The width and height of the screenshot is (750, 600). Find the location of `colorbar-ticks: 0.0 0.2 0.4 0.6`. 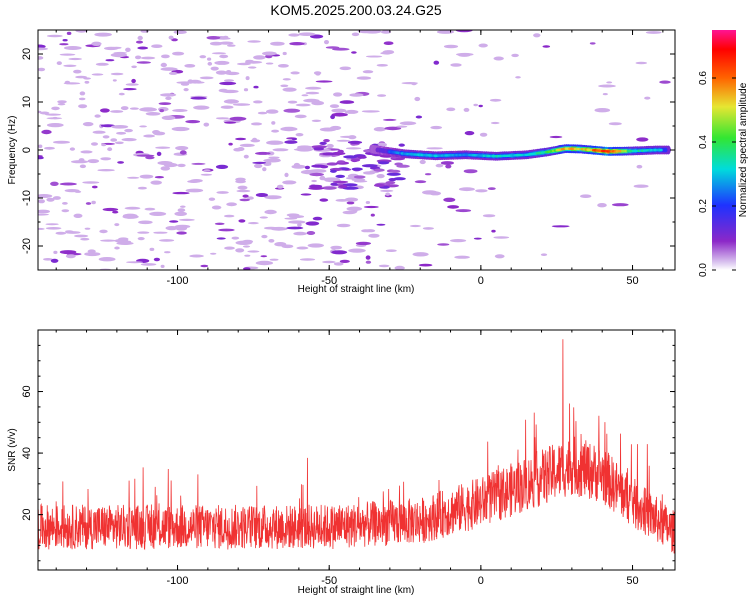

colorbar-ticks: 0.0 0.2 0.4 0.6 is located at coordinates (717, 174).